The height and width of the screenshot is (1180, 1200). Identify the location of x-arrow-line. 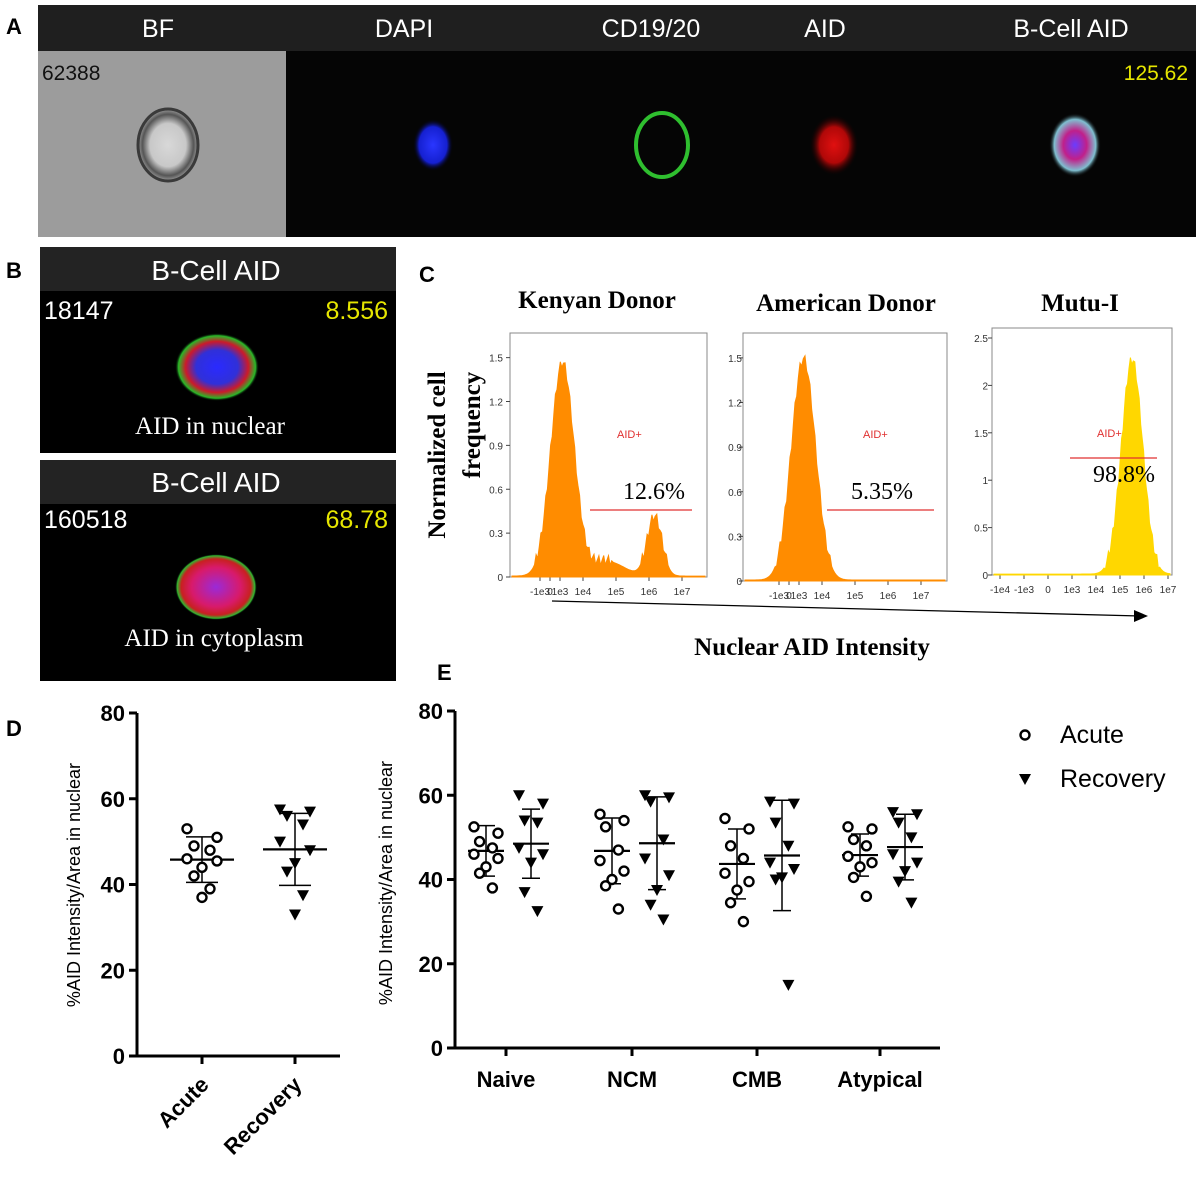
(846, 608).